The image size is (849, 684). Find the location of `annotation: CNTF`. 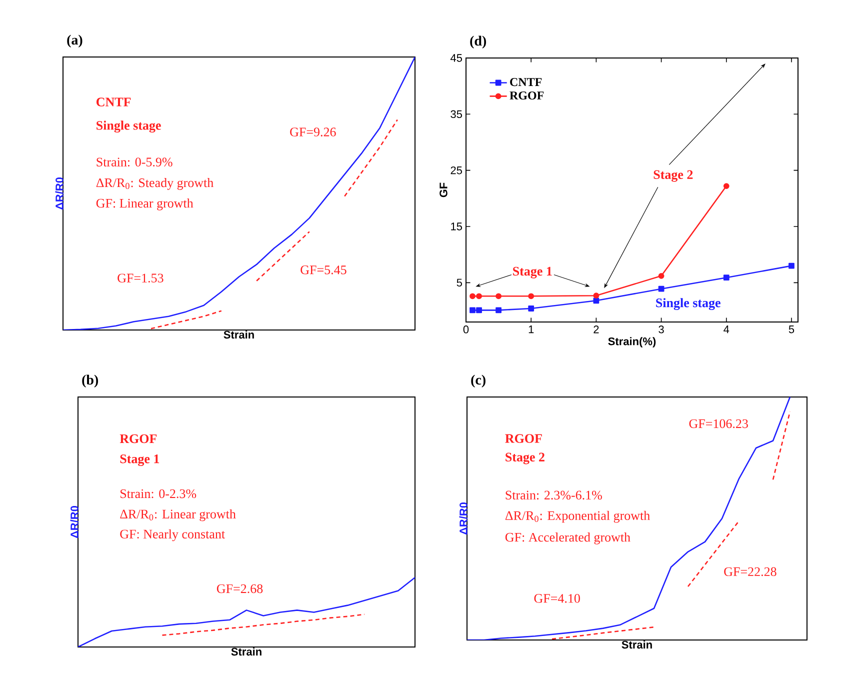

annotation: CNTF is located at coordinates (113, 102).